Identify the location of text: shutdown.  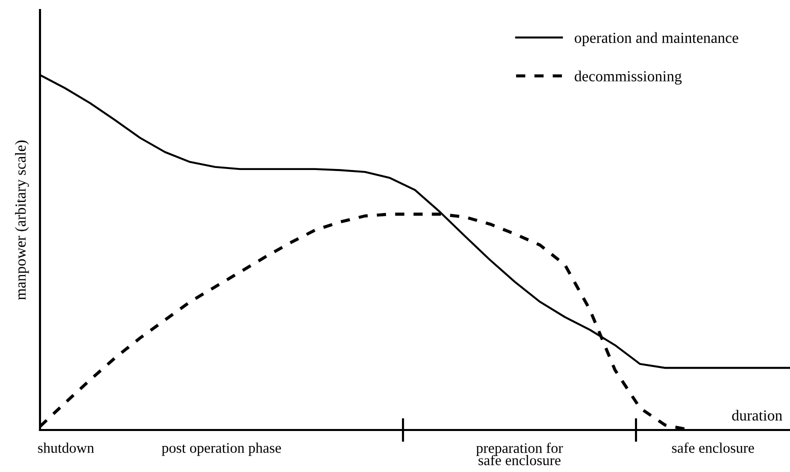
(66, 447).